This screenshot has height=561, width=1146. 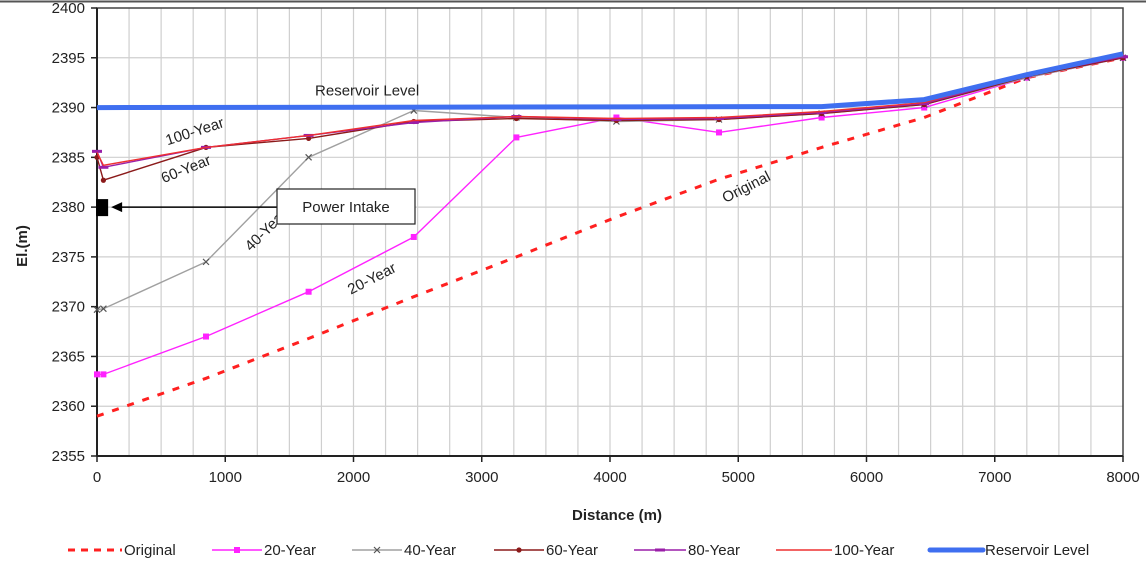 I want to click on annotation-100-year: 100-Year, so click(x=195, y=131).